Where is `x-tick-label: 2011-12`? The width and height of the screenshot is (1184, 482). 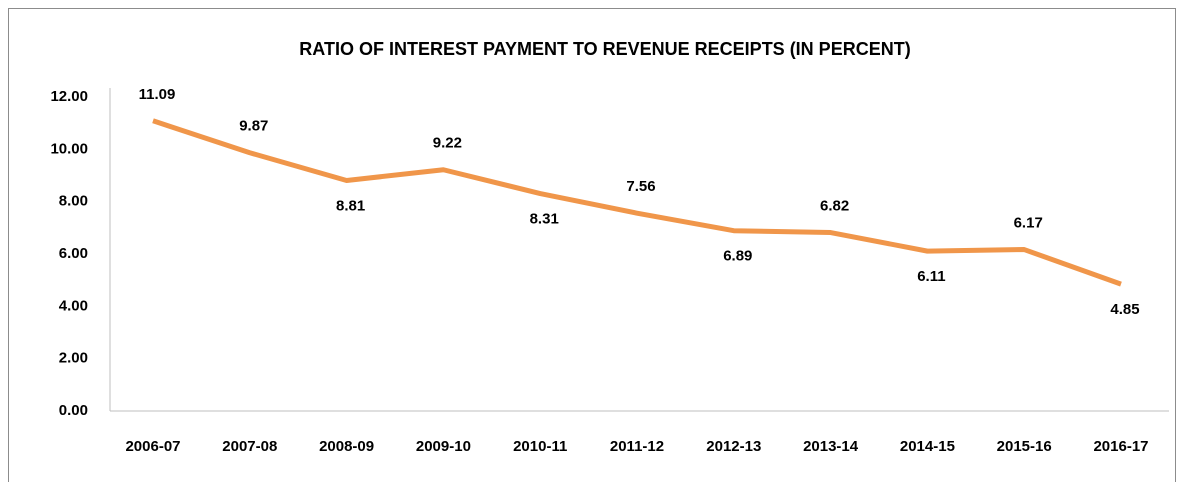
x-tick-label: 2011-12 is located at coordinates (637, 446).